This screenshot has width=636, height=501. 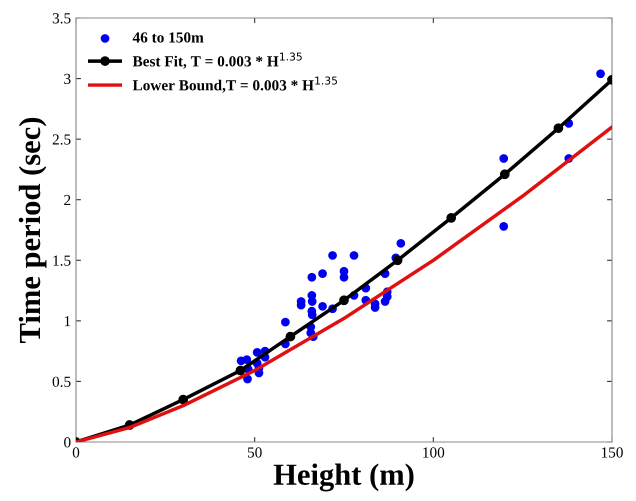 I want to click on x-tick-label: 0, so click(x=76, y=452).